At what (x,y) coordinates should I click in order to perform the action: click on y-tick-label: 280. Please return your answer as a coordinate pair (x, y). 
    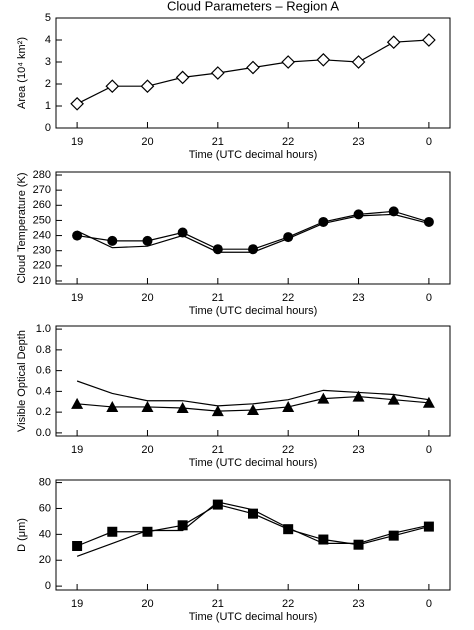
    Looking at the image, I should click on (42, 175).